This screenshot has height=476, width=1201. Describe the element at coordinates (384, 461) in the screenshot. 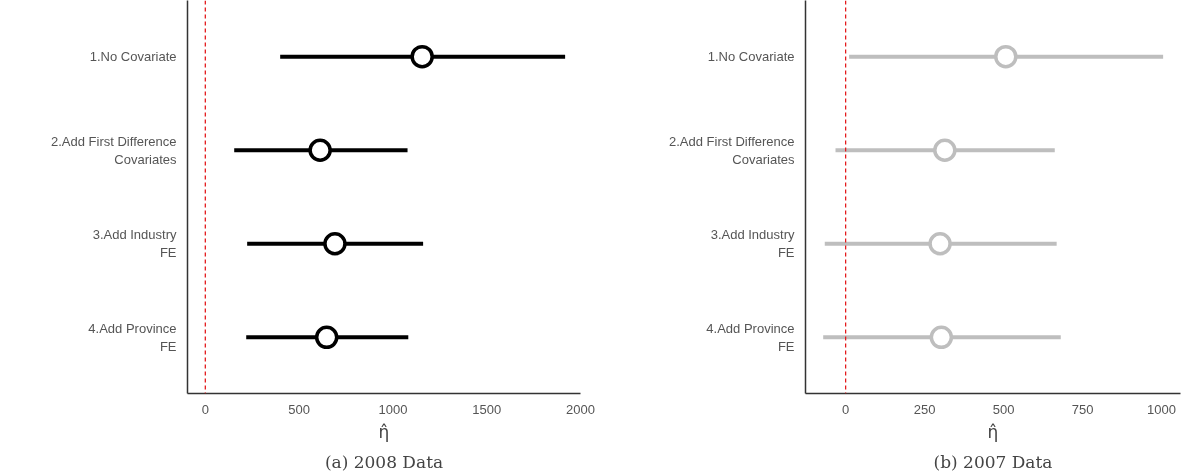

I see `text: (a) 2008 Data` at that location.